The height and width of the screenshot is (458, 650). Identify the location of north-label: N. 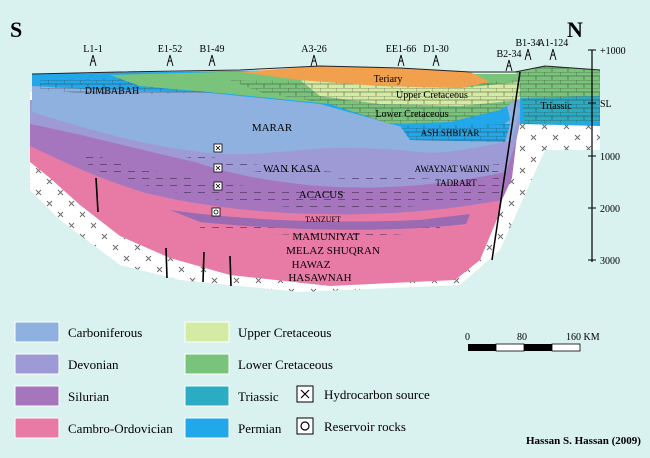
(575, 29).